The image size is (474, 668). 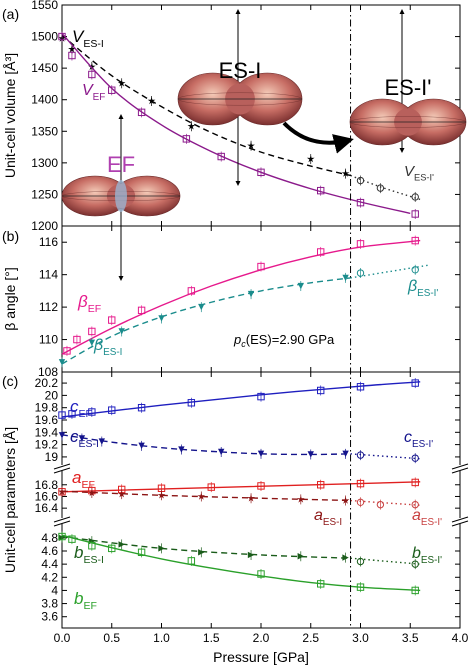 I want to click on x-axis-label: Pressure [GPa], so click(x=261, y=657).